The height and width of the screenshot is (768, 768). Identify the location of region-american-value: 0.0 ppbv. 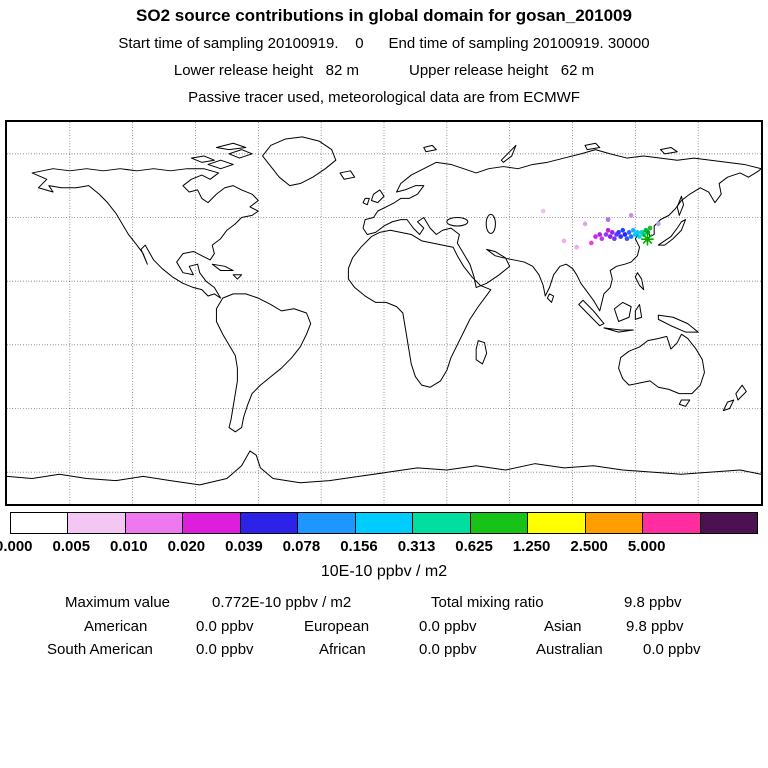
(225, 626).